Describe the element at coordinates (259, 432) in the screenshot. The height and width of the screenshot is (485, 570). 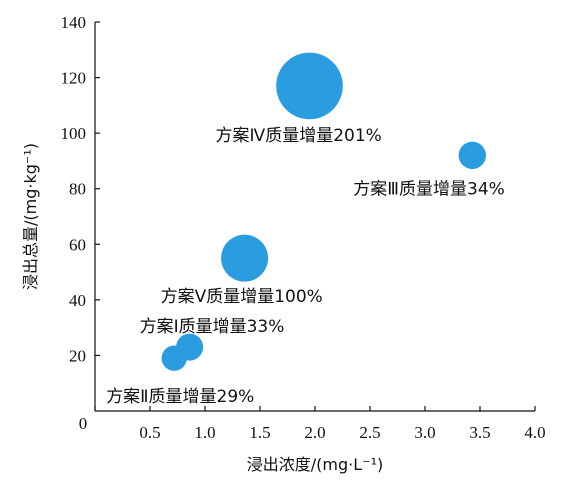
I see `x-tick-label: 1.5` at that location.